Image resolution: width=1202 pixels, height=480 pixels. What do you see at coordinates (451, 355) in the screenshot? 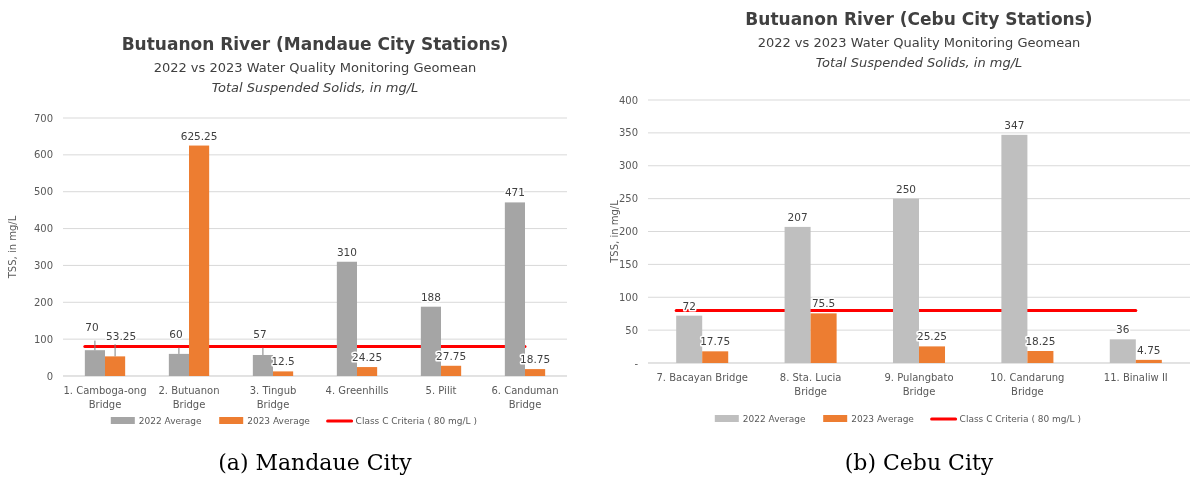
I see `data-label: 27.75` at bounding box center [451, 355].